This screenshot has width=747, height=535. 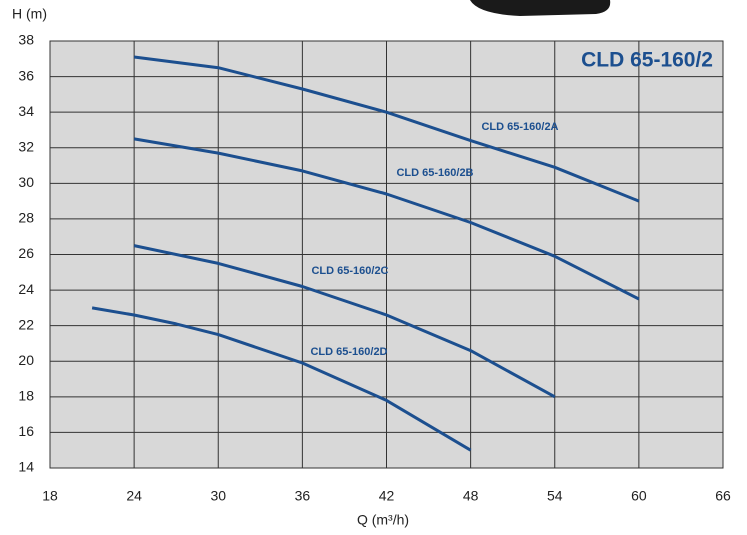 I want to click on y-tick-label: 30, so click(x=26, y=182).